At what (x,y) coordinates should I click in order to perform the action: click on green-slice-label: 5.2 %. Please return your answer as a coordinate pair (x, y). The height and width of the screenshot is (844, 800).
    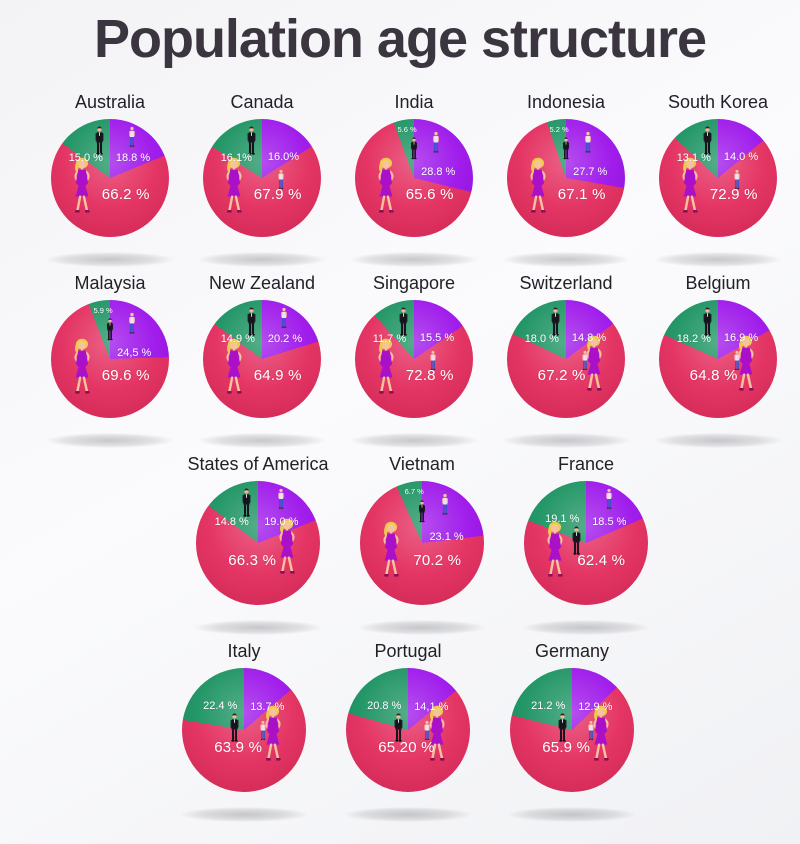
    Looking at the image, I should click on (559, 129).